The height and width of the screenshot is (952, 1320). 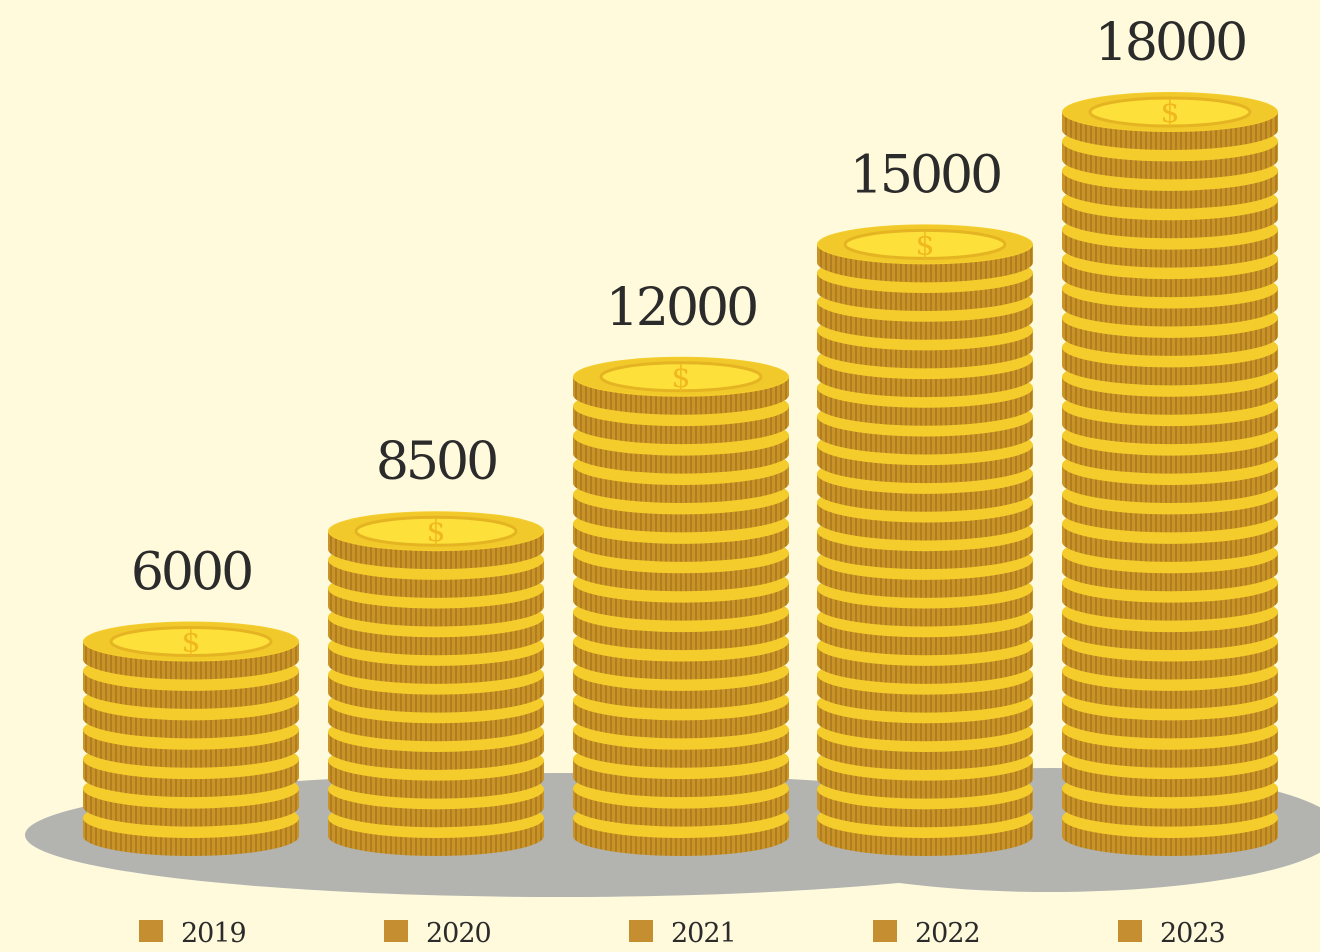 I want to click on bar-2019: $, so click(x=191, y=738).